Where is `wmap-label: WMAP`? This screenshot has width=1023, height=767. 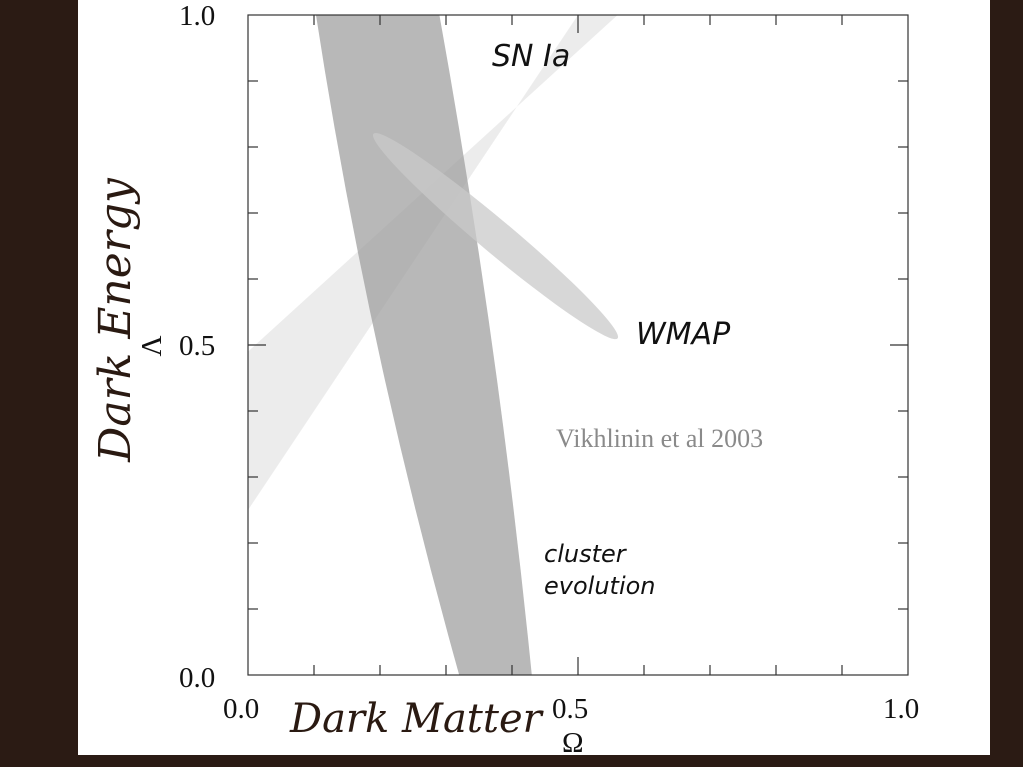 wmap-label: WMAP is located at coordinates (683, 334).